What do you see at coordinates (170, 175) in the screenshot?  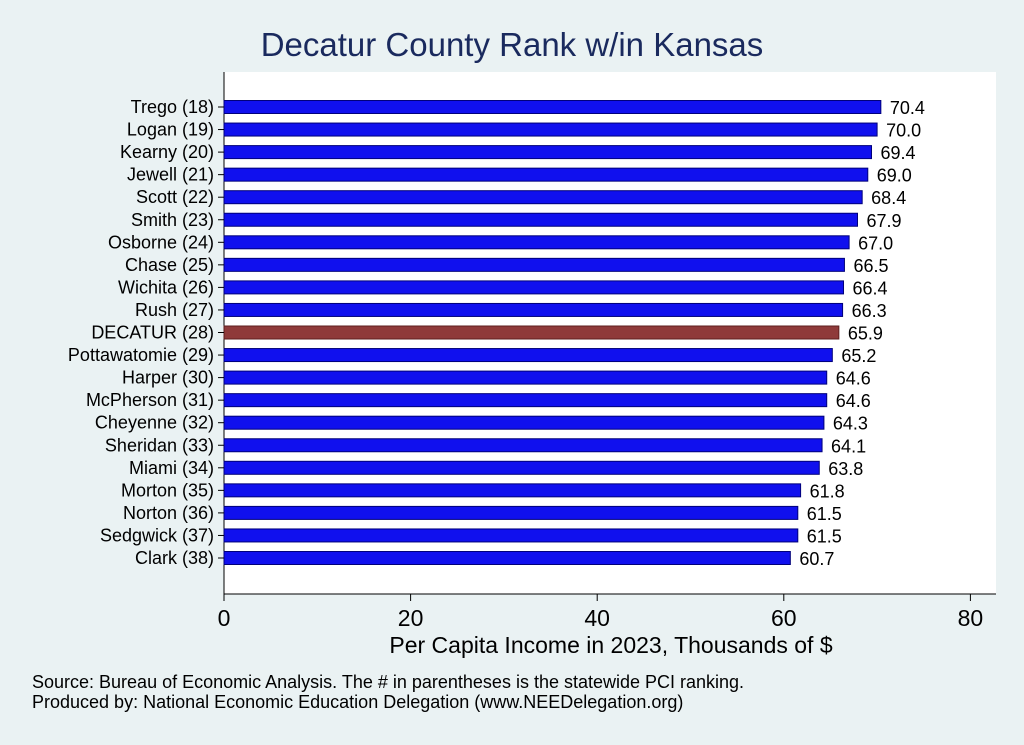 I see `category-label: Jewell (21)` at bounding box center [170, 175].